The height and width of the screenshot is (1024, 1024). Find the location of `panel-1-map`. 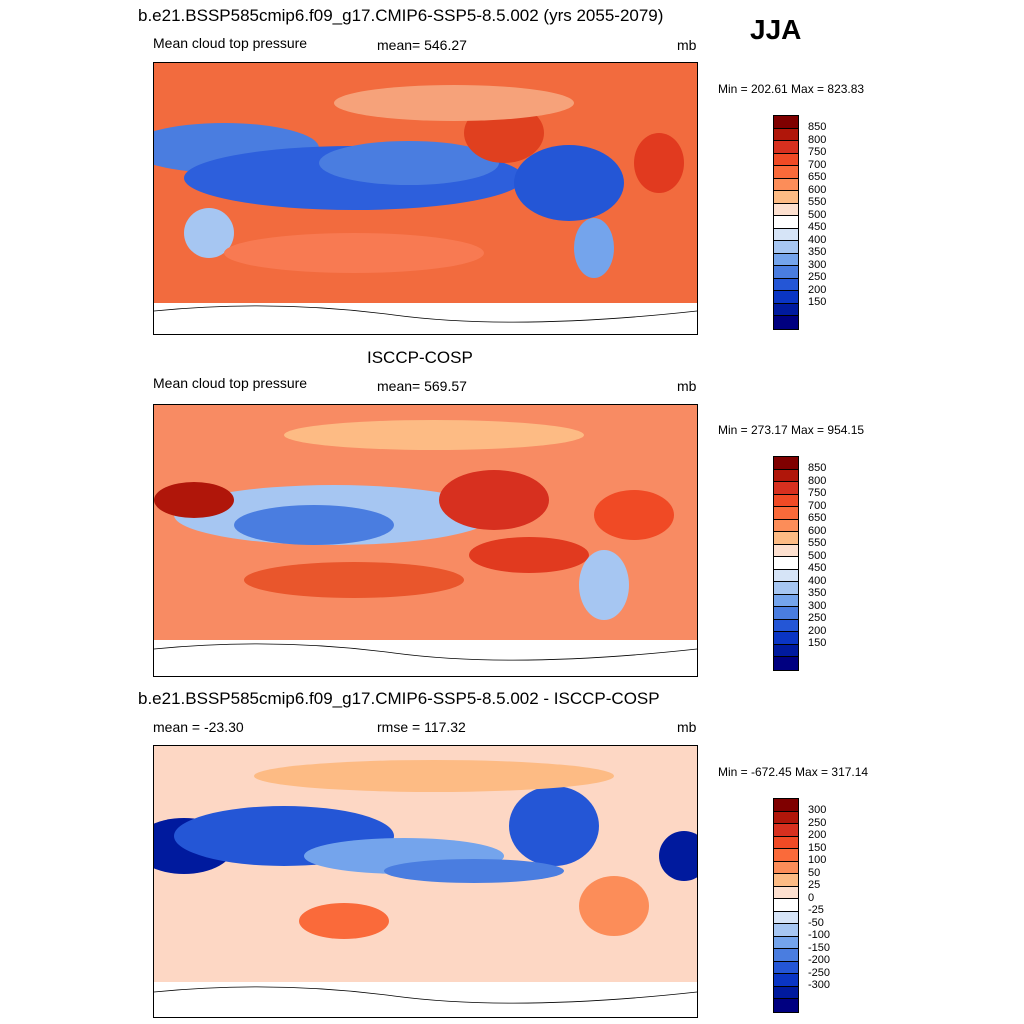

panel-1-map is located at coordinates (425, 198).